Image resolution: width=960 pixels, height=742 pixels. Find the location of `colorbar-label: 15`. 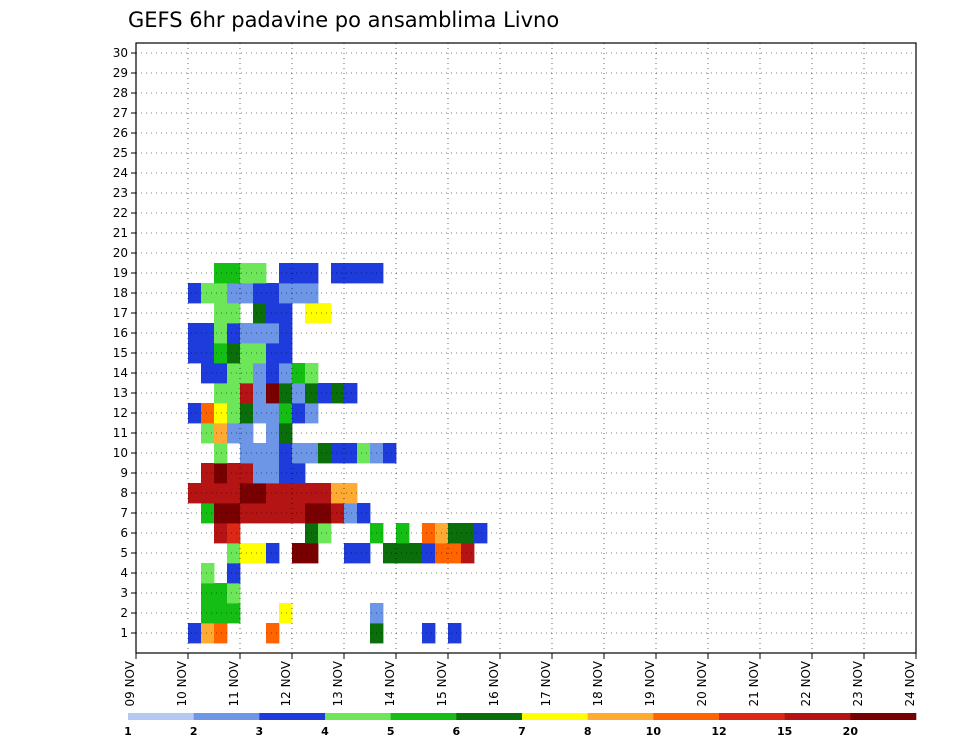

colorbar-label: 15 is located at coordinates (784, 731).